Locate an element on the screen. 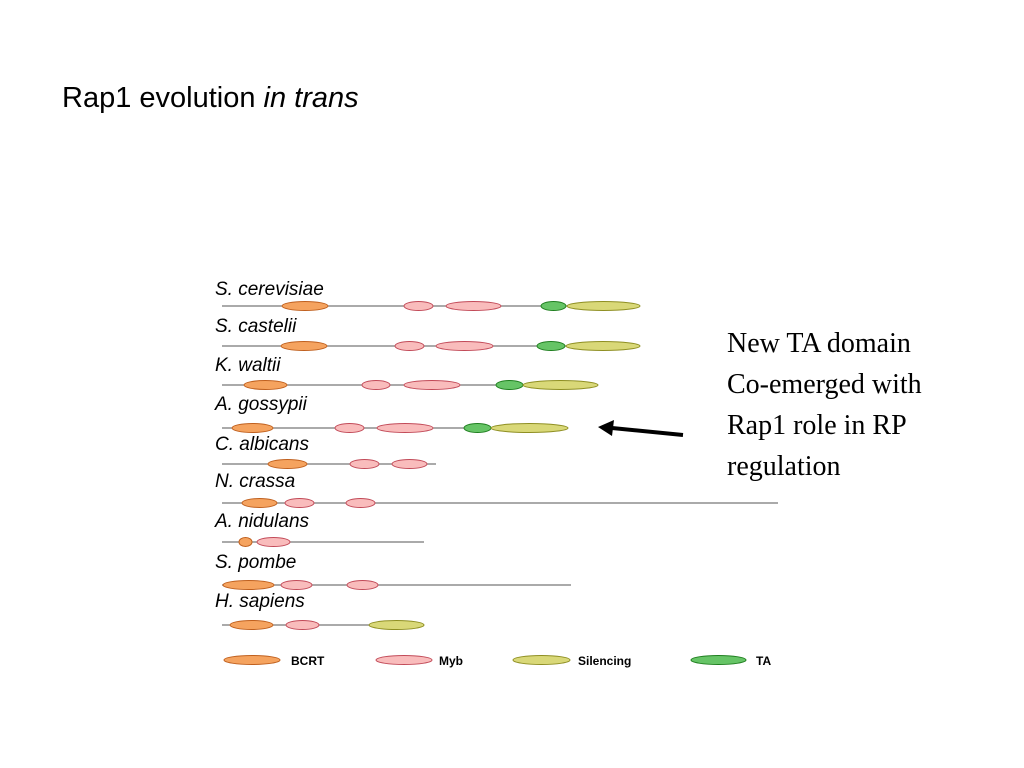  annotation-line: regulation is located at coordinates (784, 466).